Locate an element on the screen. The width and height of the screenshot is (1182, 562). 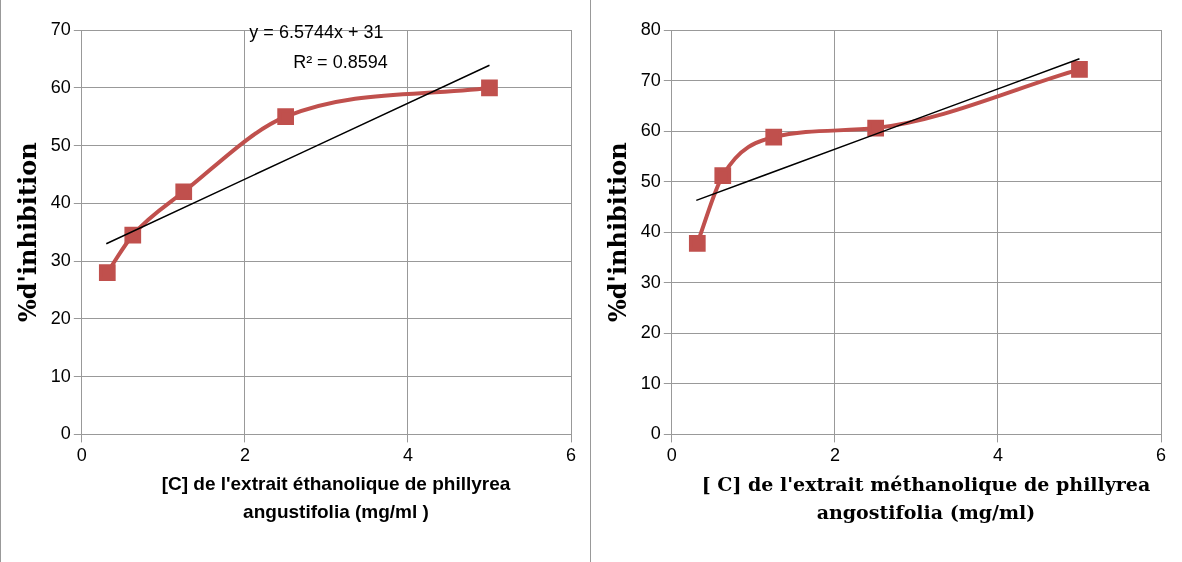
annotation: y = 6.5744x + 31 is located at coordinates (316, 32).